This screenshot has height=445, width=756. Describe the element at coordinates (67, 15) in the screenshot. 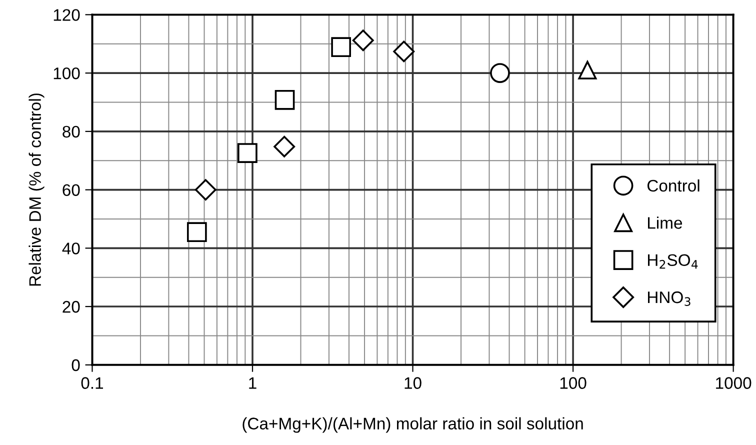

I see `y-tick-label: 120` at that location.